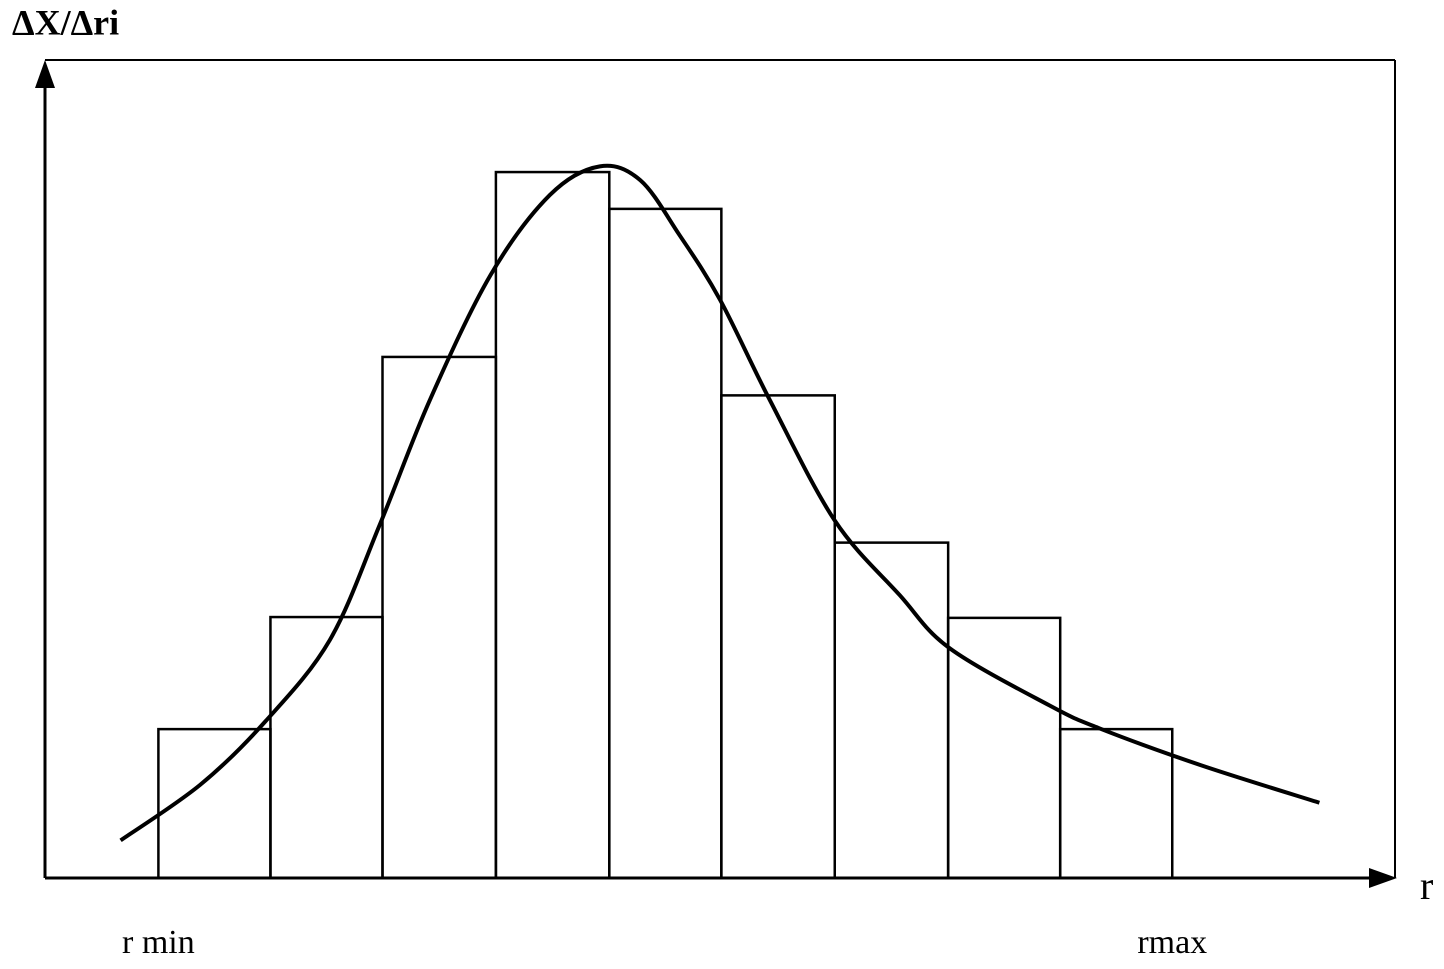 This screenshot has height=969, width=1444. What do you see at coordinates (1426, 885) in the screenshot?
I see `x-axis-label: r` at bounding box center [1426, 885].